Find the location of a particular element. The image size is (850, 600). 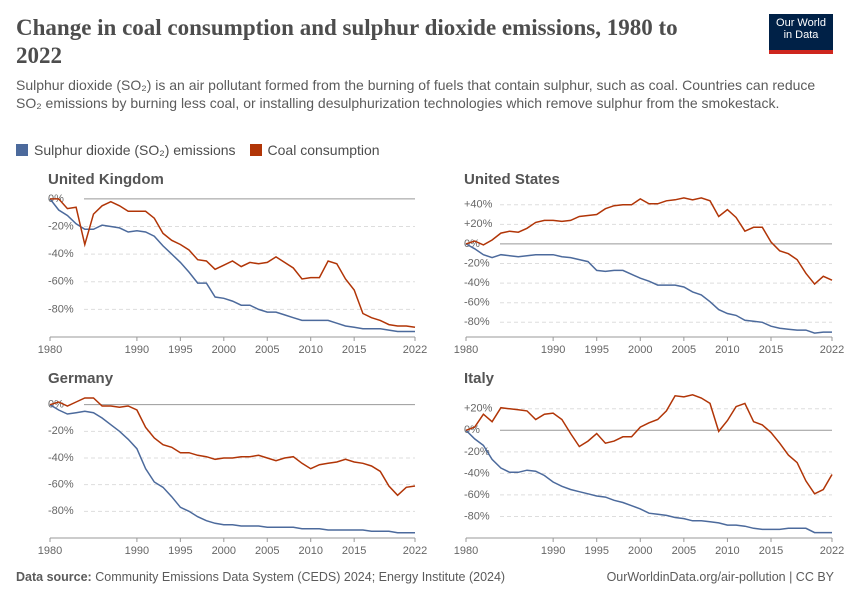

y-tick-label: 0% is located at coordinates (56, 405).